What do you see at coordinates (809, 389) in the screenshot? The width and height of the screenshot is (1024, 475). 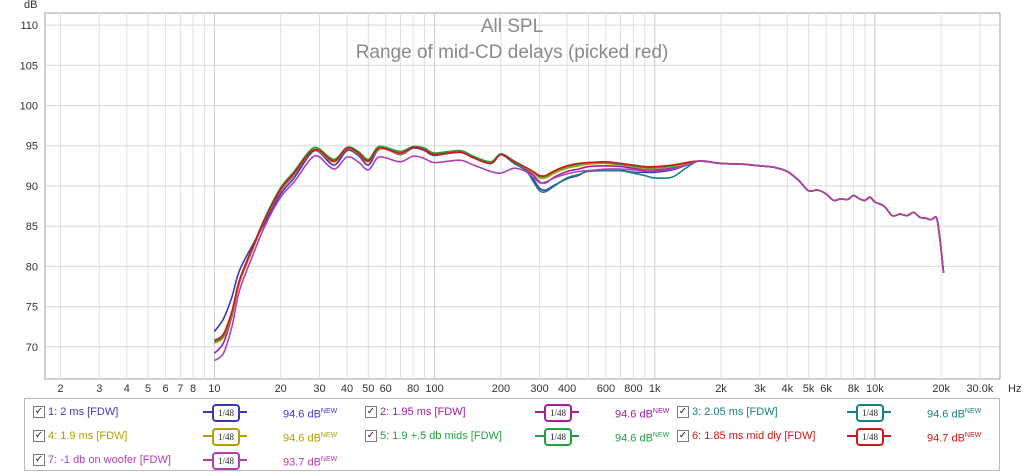 I see `x-tick-label: 5k` at bounding box center [809, 389].